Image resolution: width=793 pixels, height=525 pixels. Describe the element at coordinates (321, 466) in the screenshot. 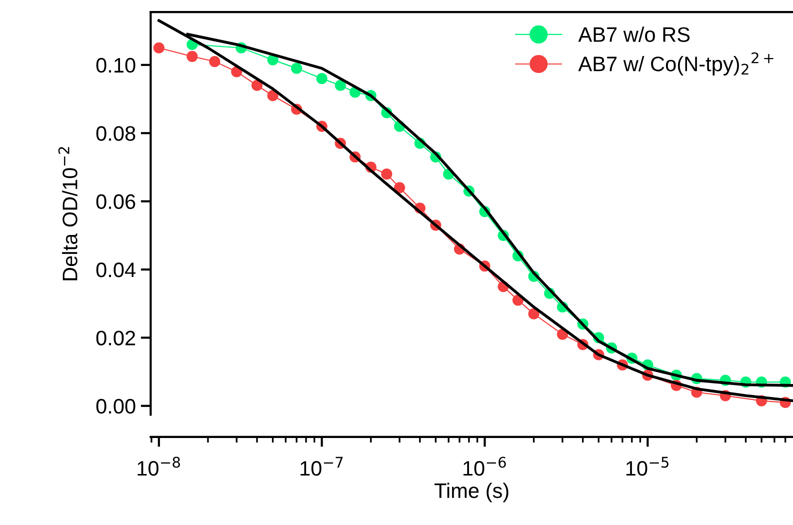

I see `x-tick-label: 10$^{−7}$` at that location.